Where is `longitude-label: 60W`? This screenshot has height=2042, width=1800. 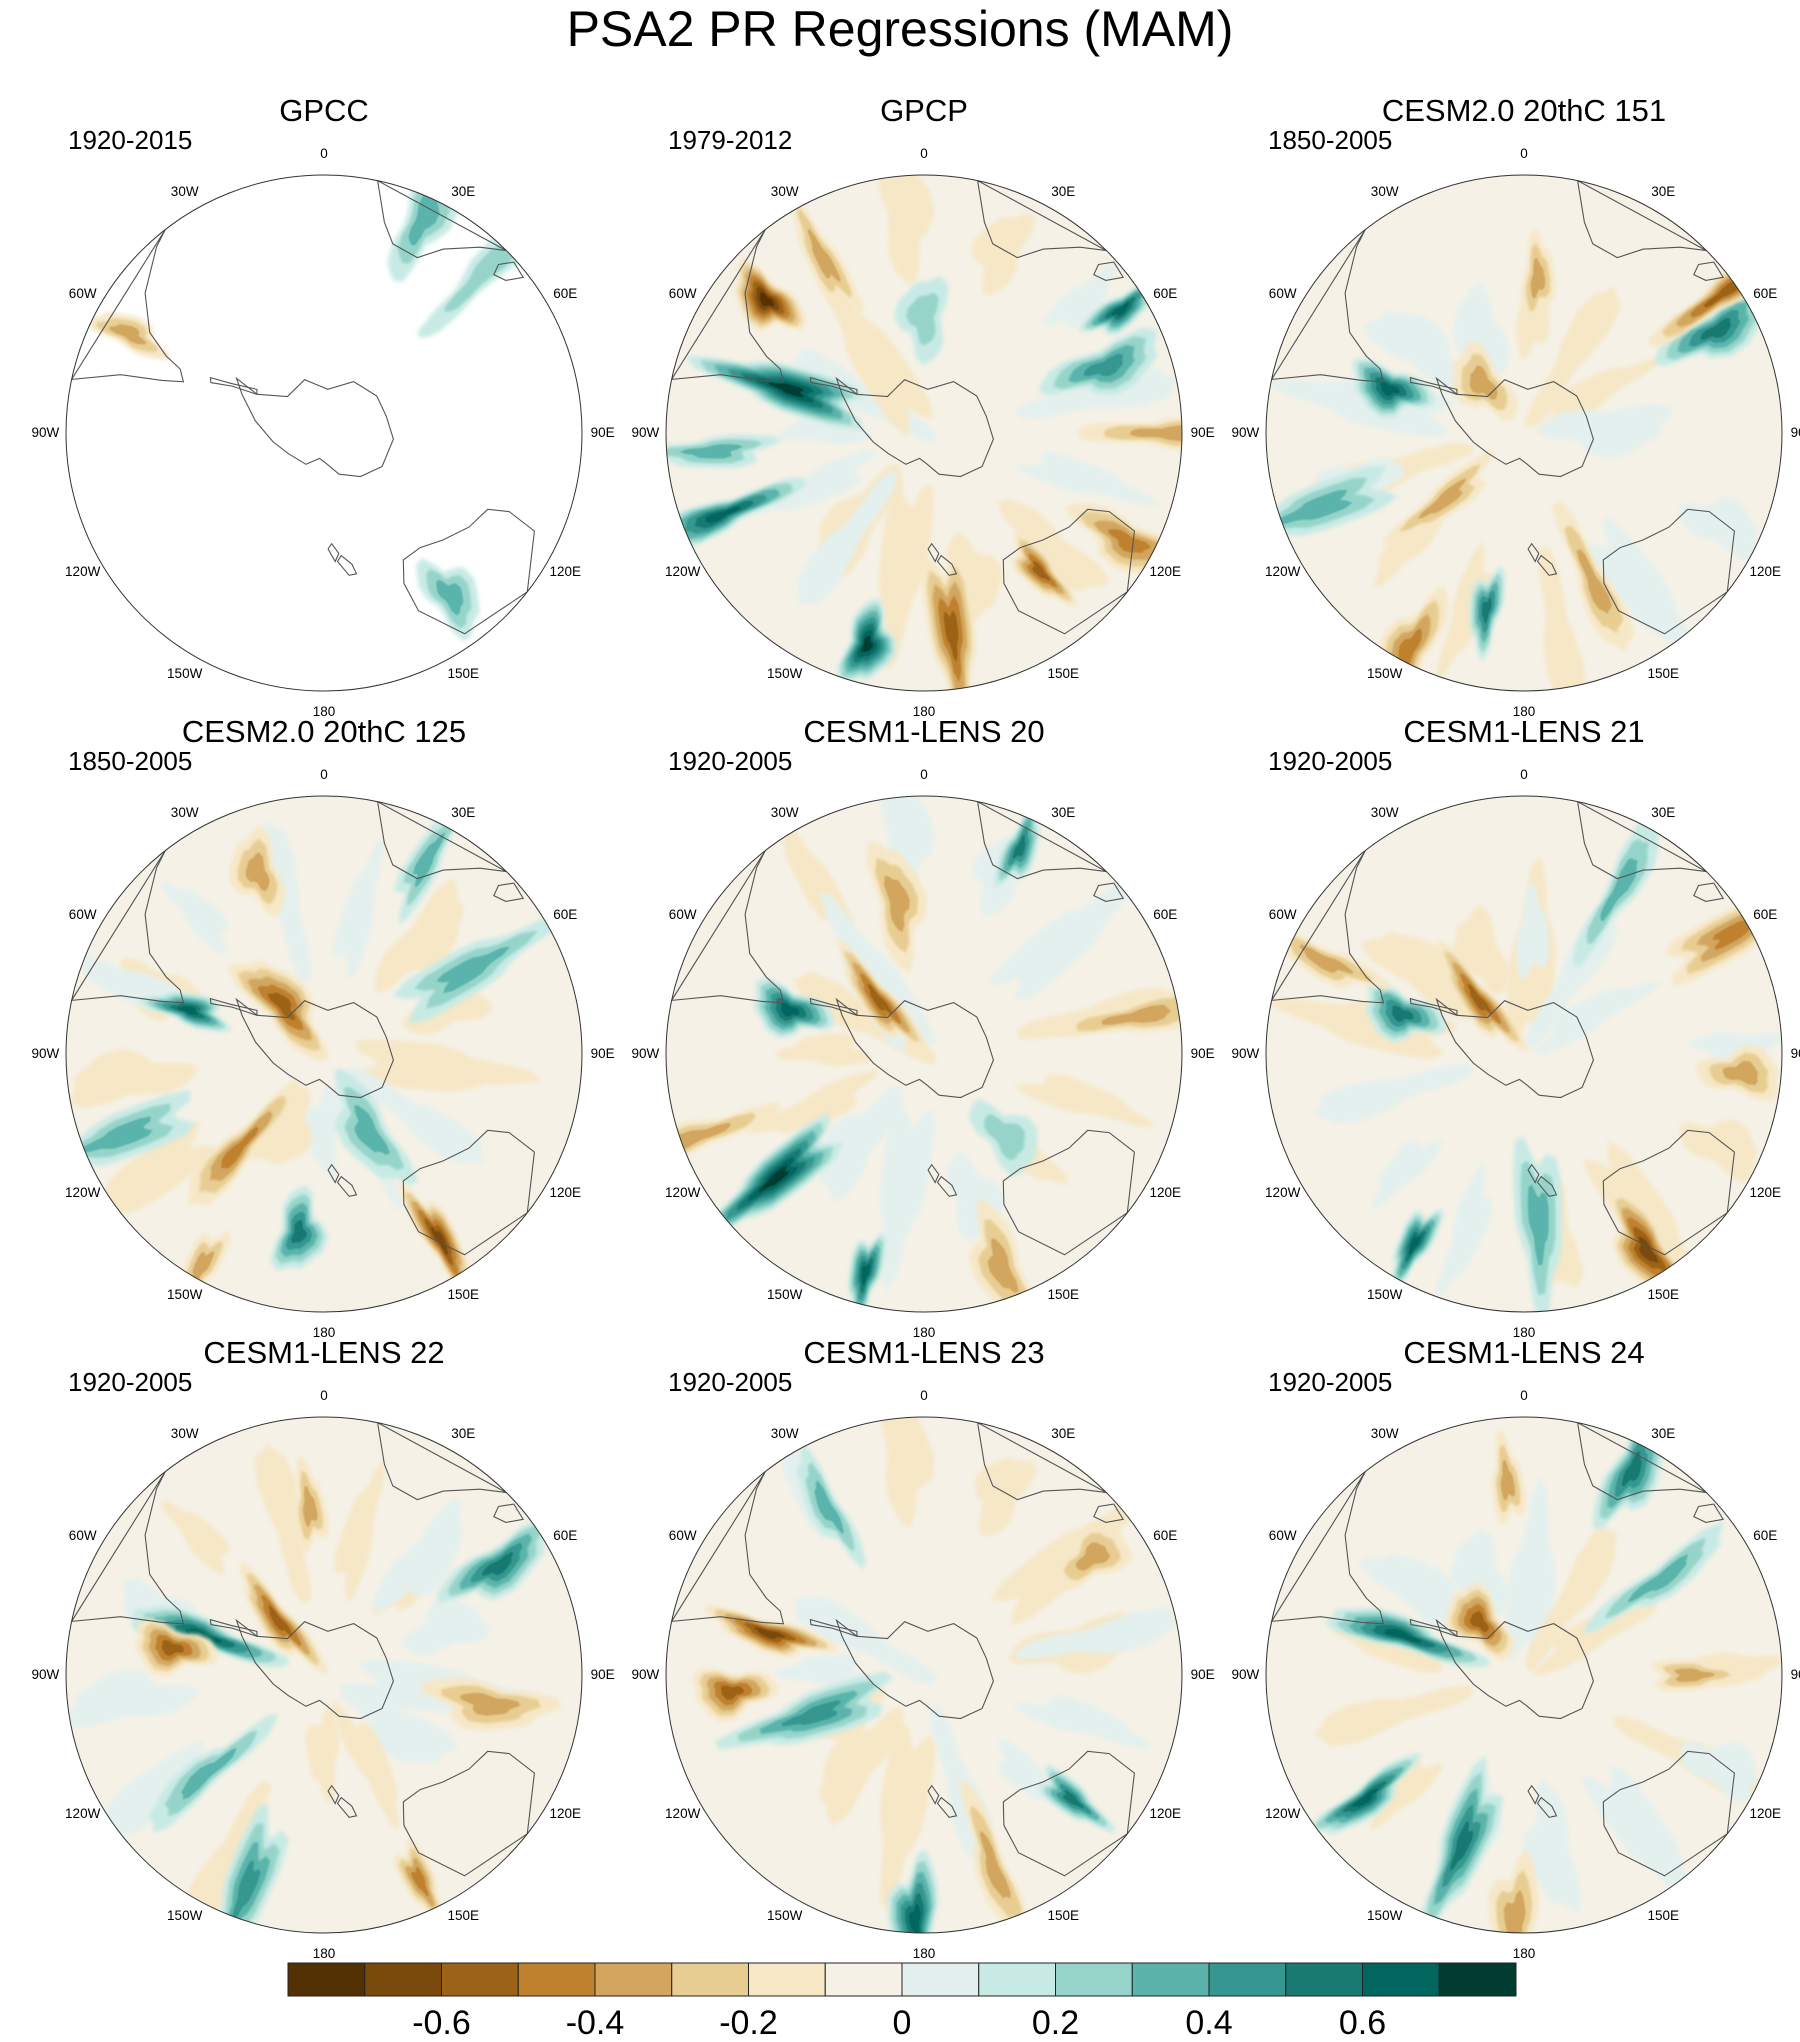
longitude-label: 60W is located at coordinates (682, 914).